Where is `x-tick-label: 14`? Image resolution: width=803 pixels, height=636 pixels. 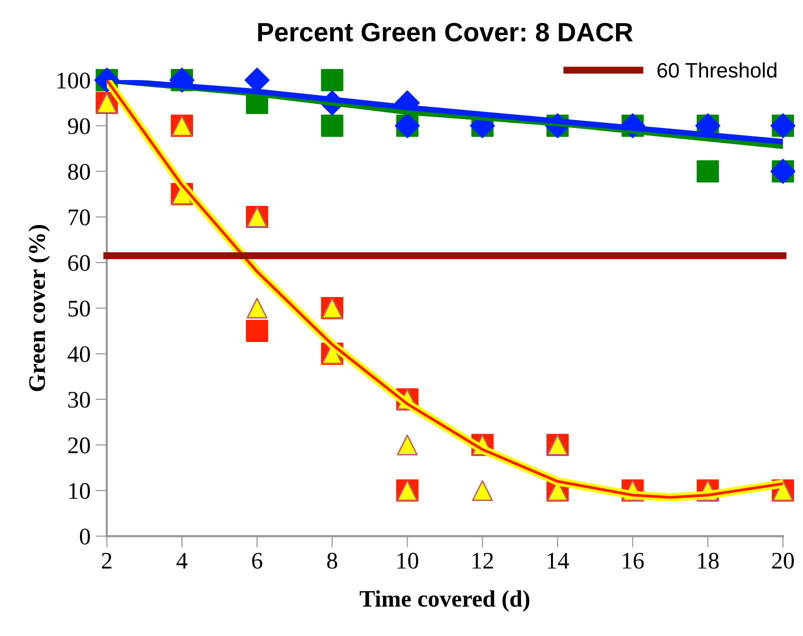 x-tick-label: 14 is located at coordinates (558, 560).